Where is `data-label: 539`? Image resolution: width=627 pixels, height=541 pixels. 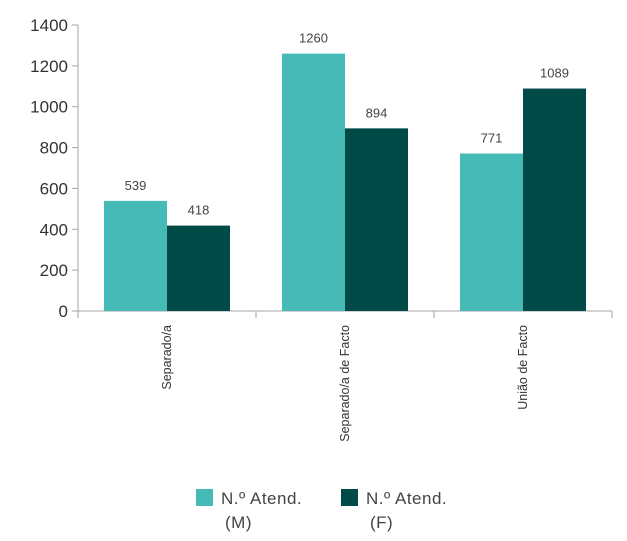 data-label: 539 is located at coordinates (136, 185).